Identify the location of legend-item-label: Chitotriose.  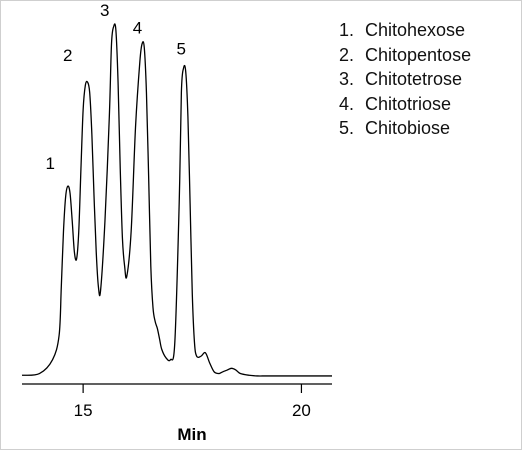
(408, 103).